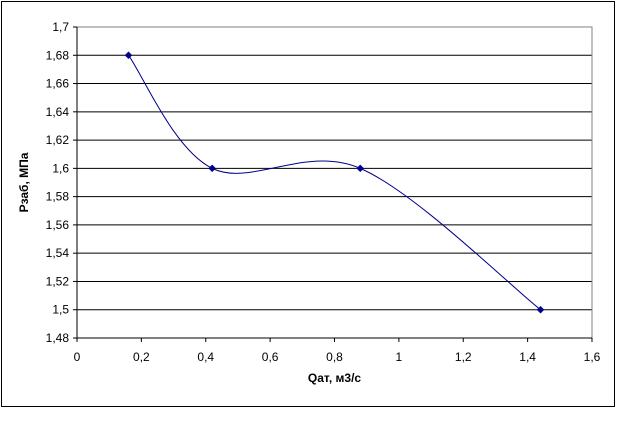 Image resolution: width=626 pixels, height=423 pixels. Describe the element at coordinates (335, 378) in the screenshot. I see `x-axis-label: Qат, м3/с` at that location.